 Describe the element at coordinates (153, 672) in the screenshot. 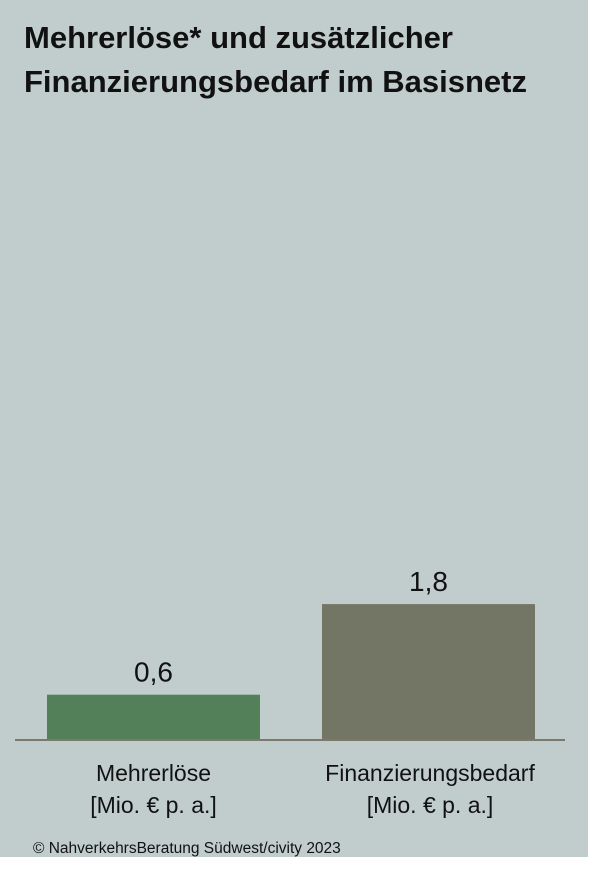

I see `data-label-mehrerloese: 0,6` at that location.